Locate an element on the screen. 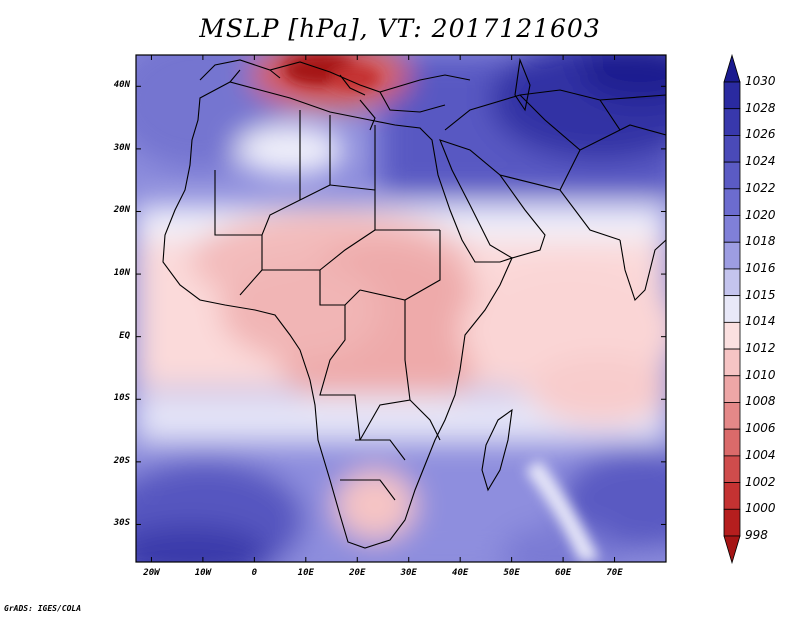 The height and width of the screenshot is (618, 800). x-tick-label: 10W is located at coordinates (203, 573).